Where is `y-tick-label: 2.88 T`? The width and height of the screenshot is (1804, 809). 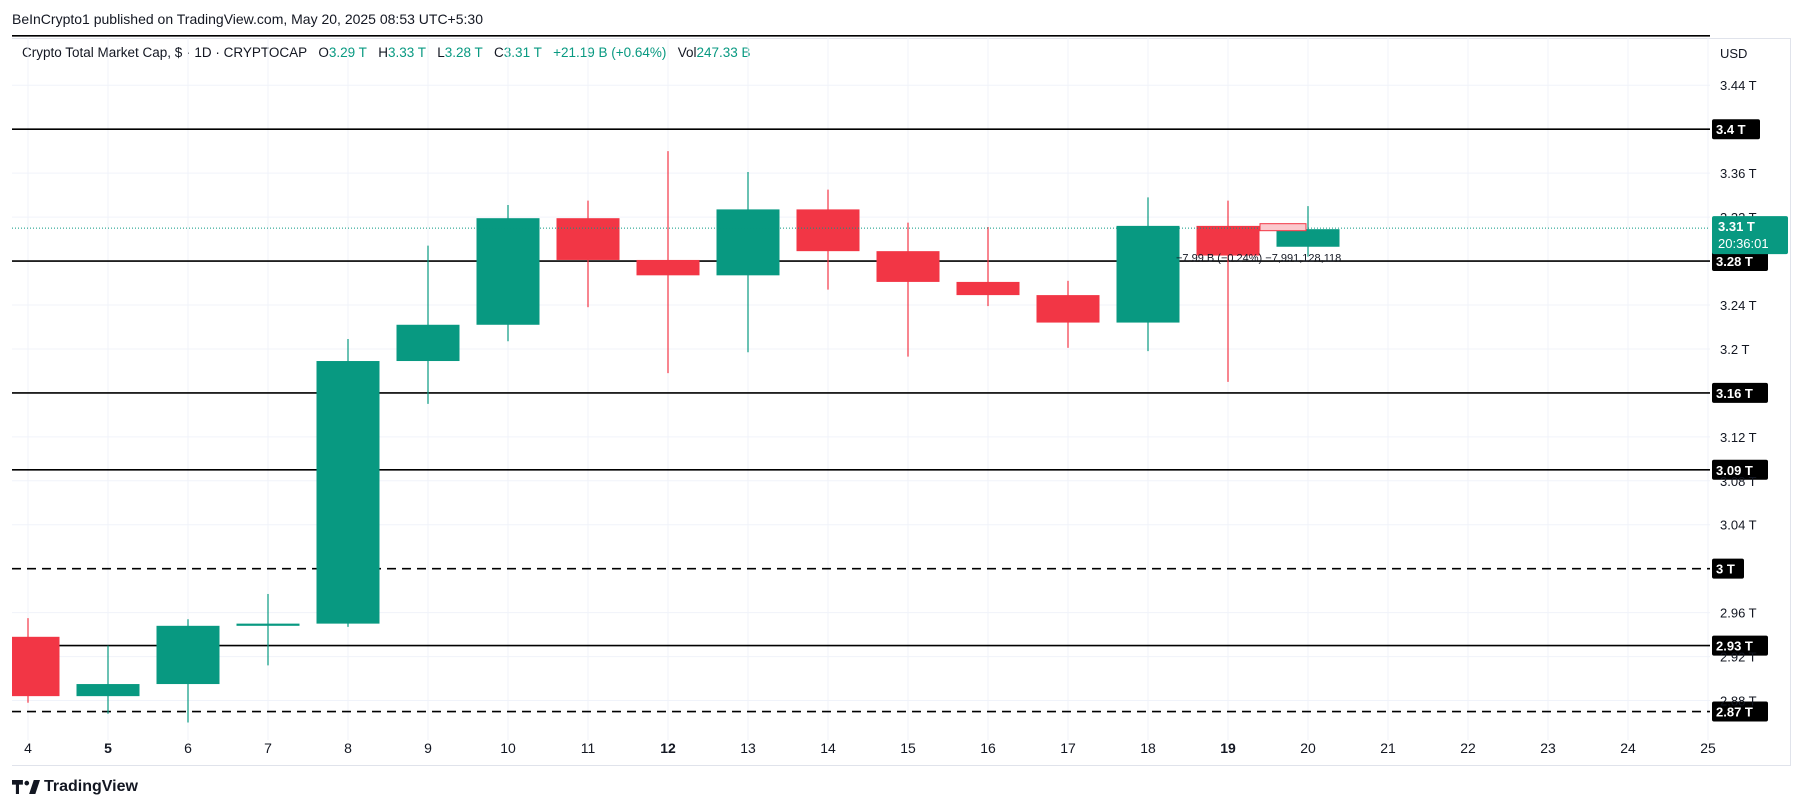
y-tick-label: 2.88 T is located at coordinates (1738, 701).